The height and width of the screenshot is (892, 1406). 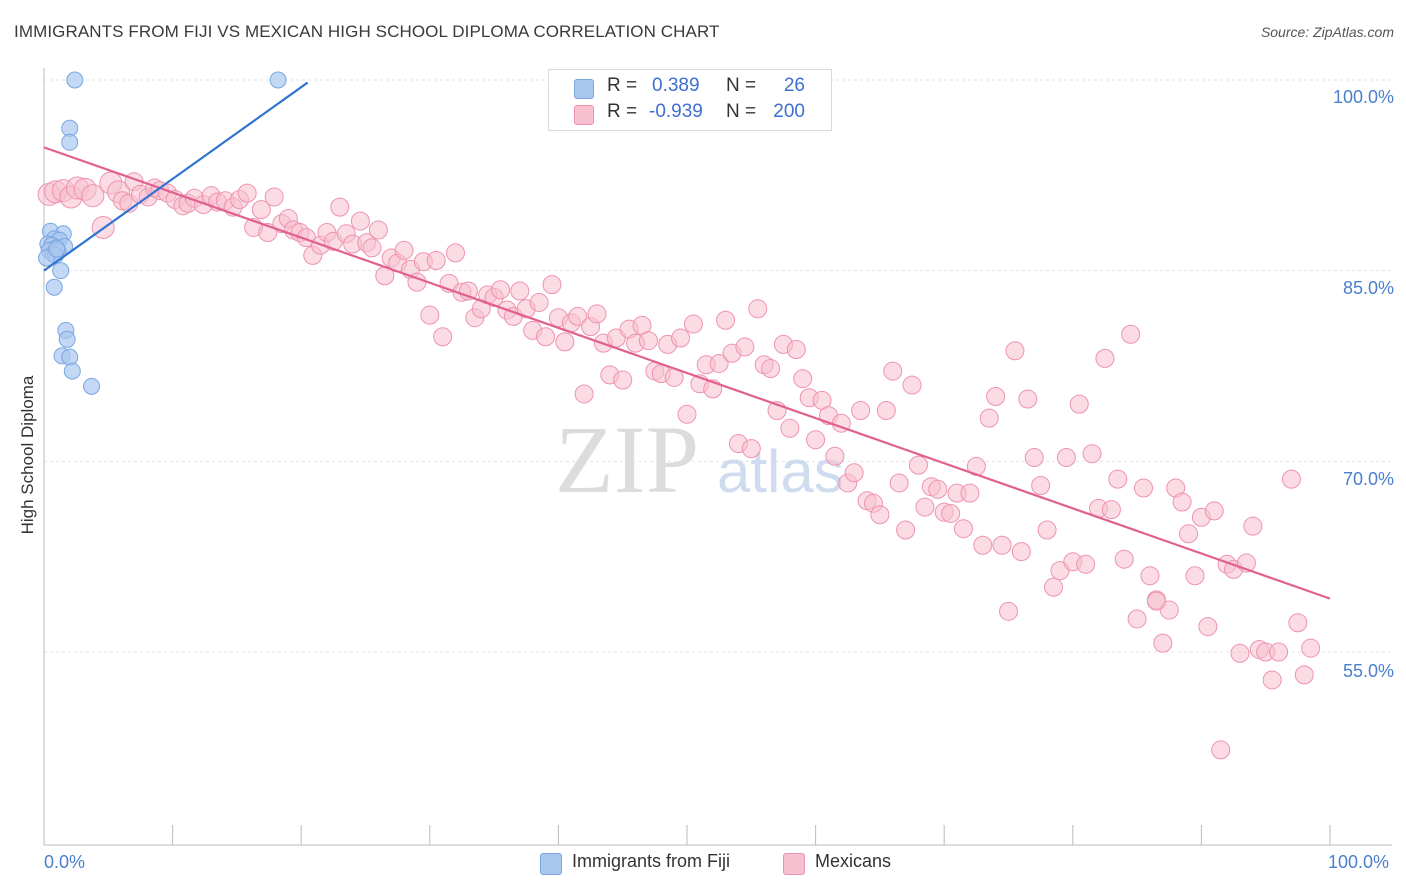 I want to click on n-value-mexicans: 200, so click(x=789, y=111).